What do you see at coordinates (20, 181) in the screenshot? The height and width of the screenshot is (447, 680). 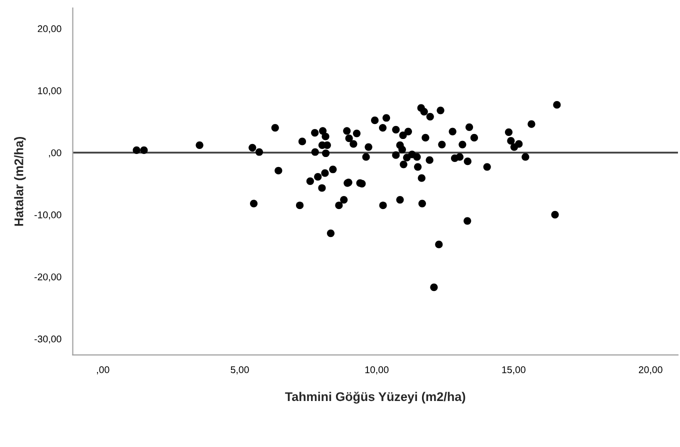 I see `y-axis-title: Hatalar (m2/ha)` at bounding box center [20, 181].